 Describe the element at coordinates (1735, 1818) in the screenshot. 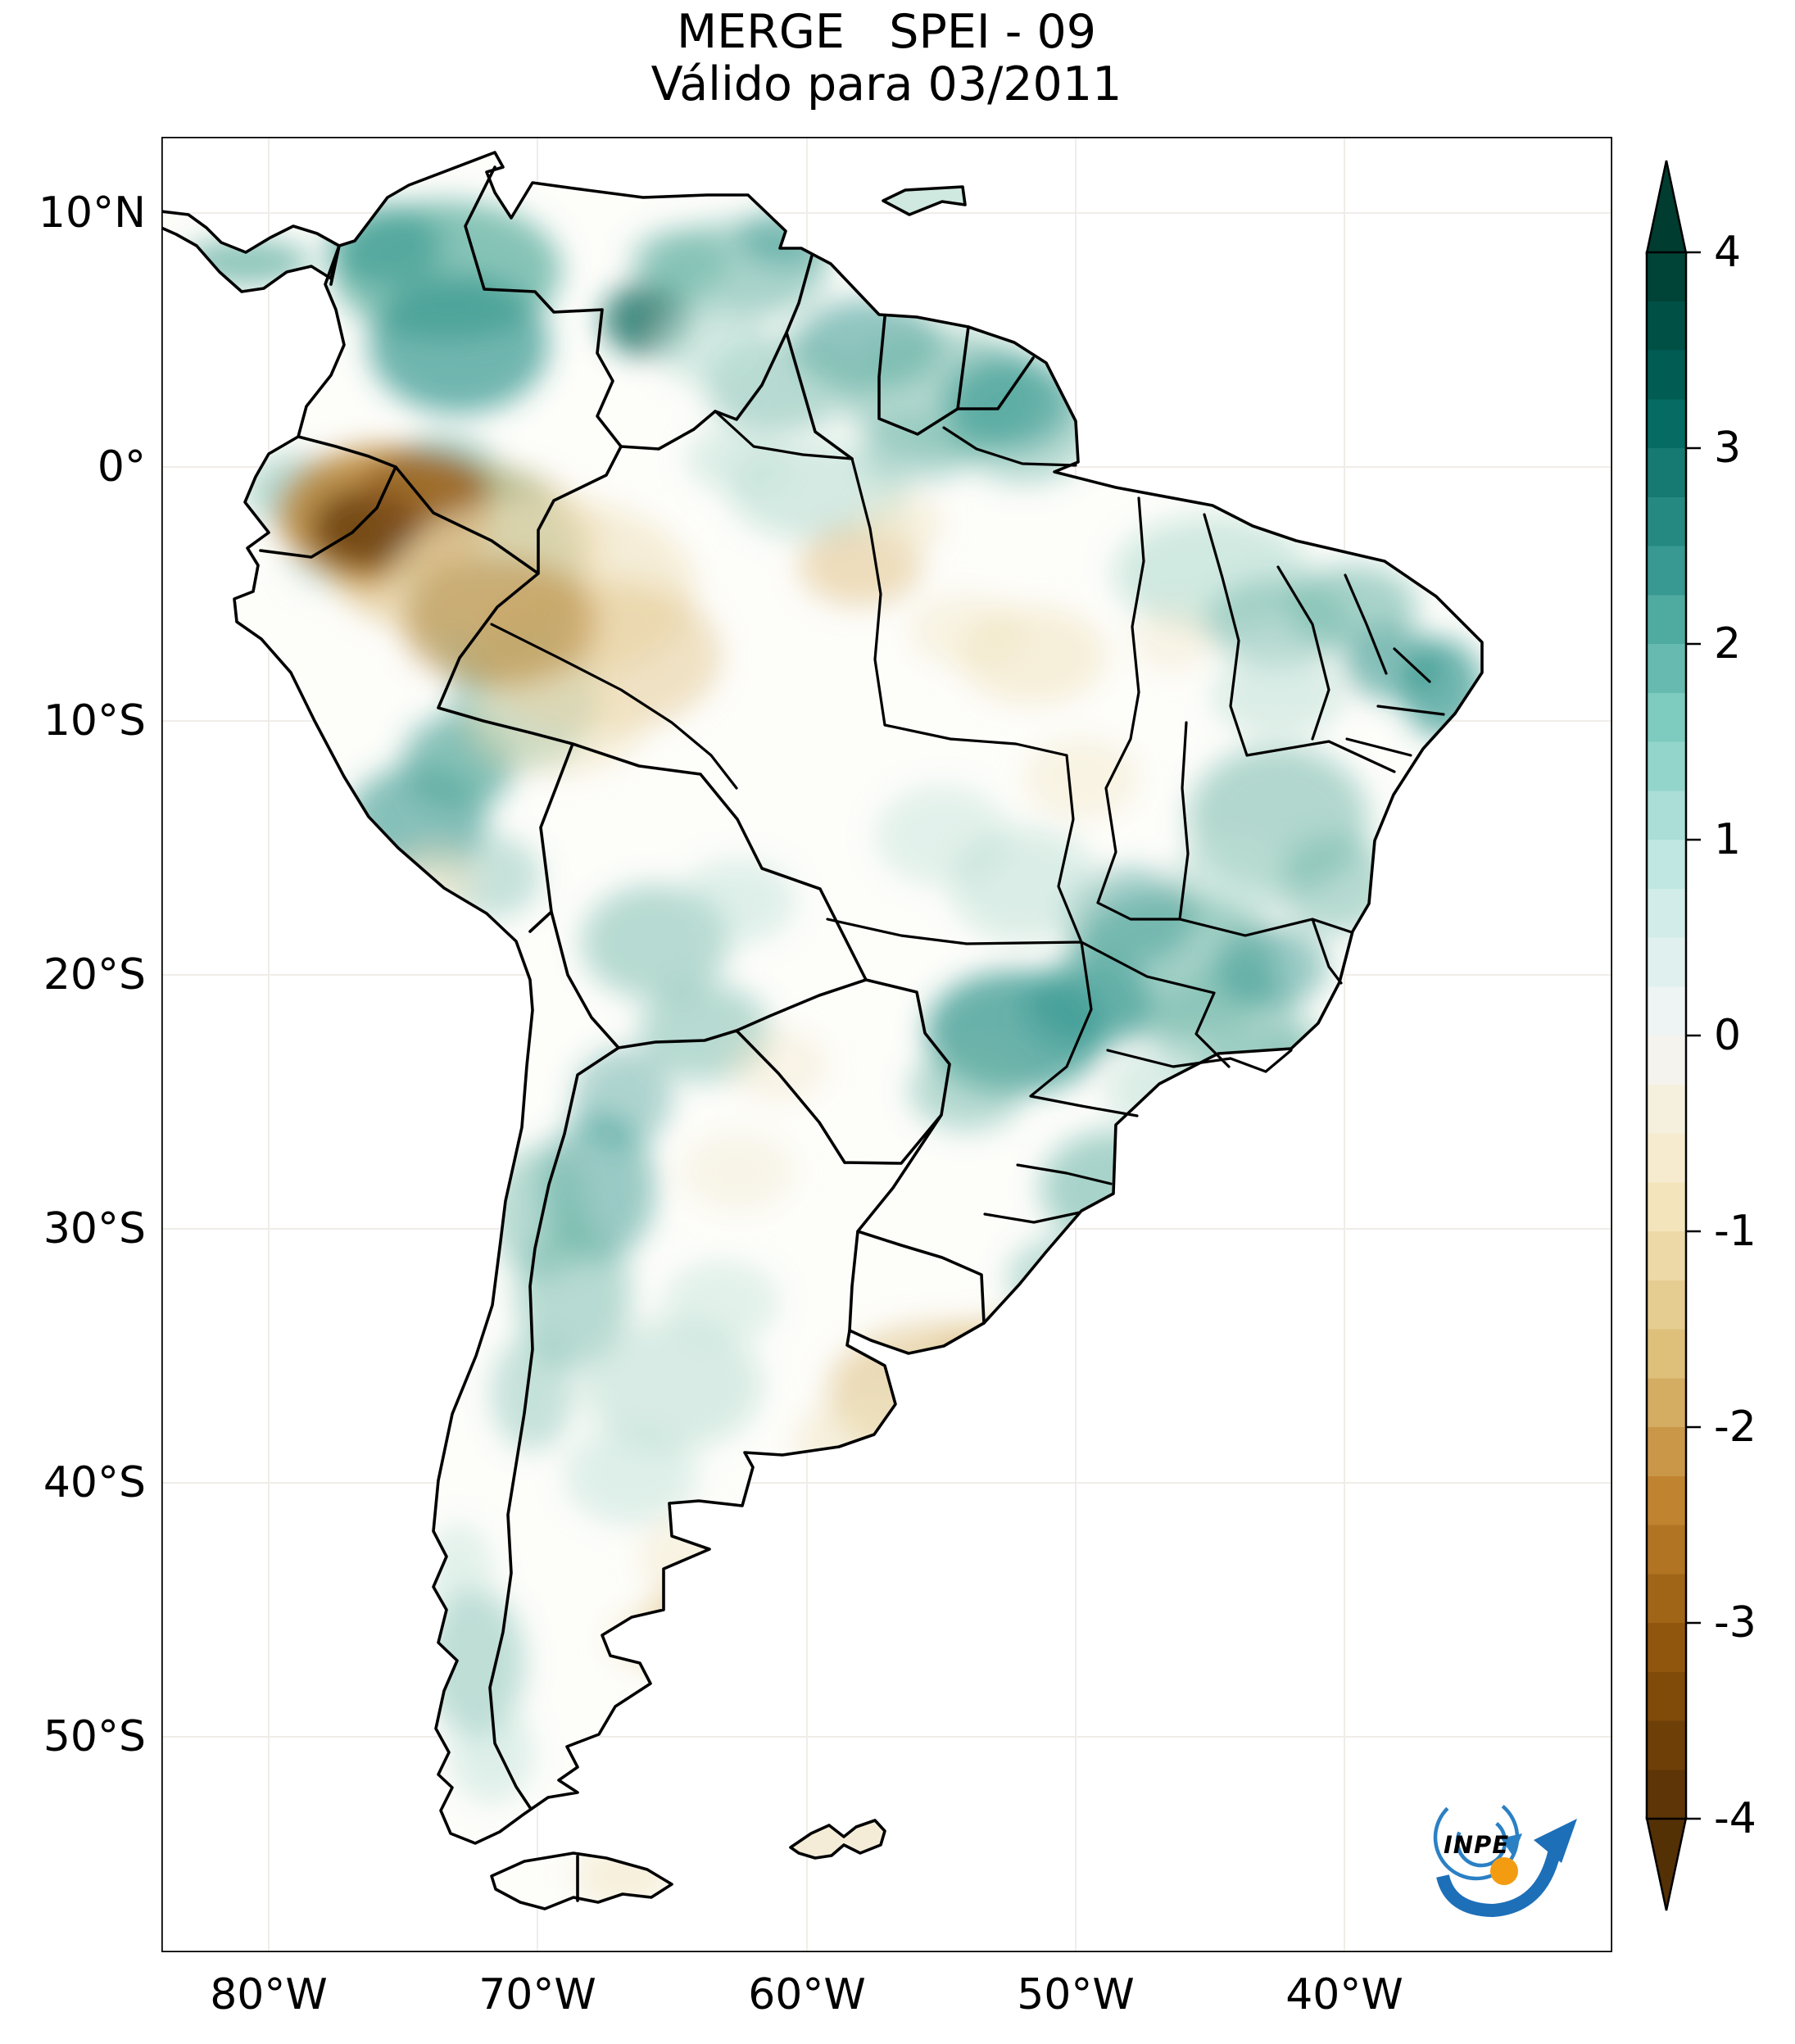

I see `colorbar-tick-label: -4` at that location.